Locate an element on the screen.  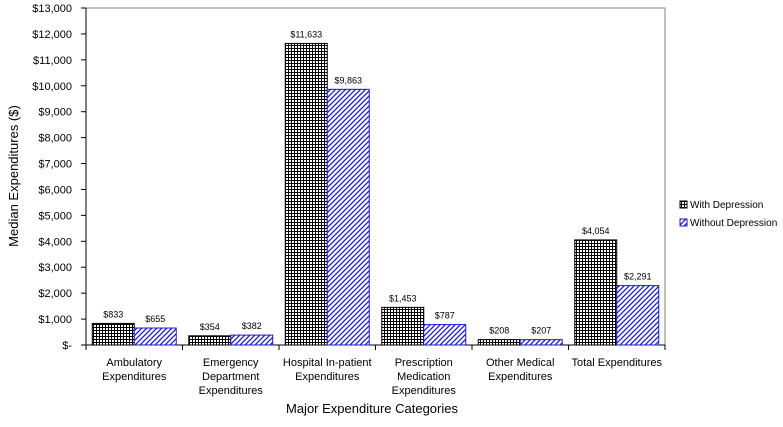
legend-label: With Depression is located at coordinates (726, 205).